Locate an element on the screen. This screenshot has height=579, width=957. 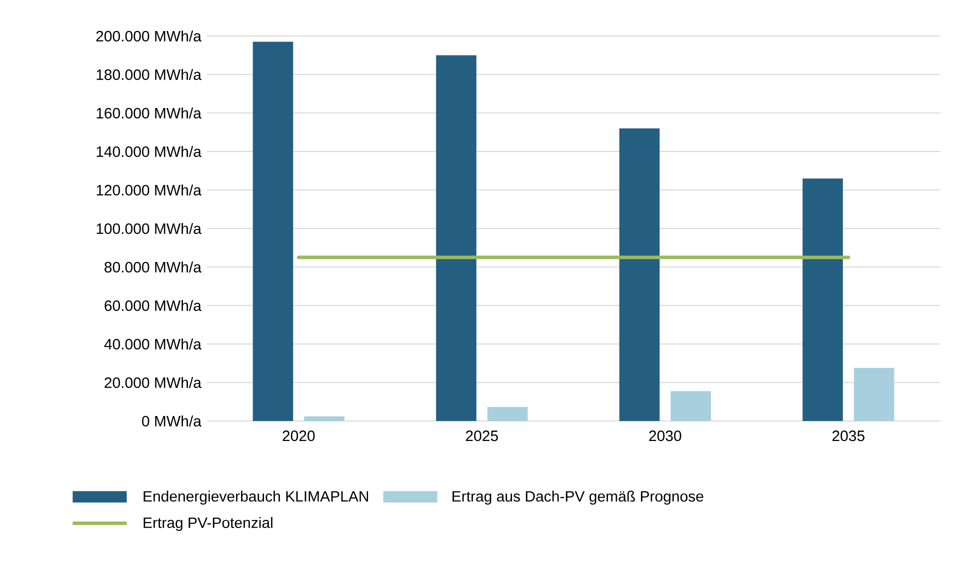
x-tick-label: 2035 is located at coordinates (848, 436).